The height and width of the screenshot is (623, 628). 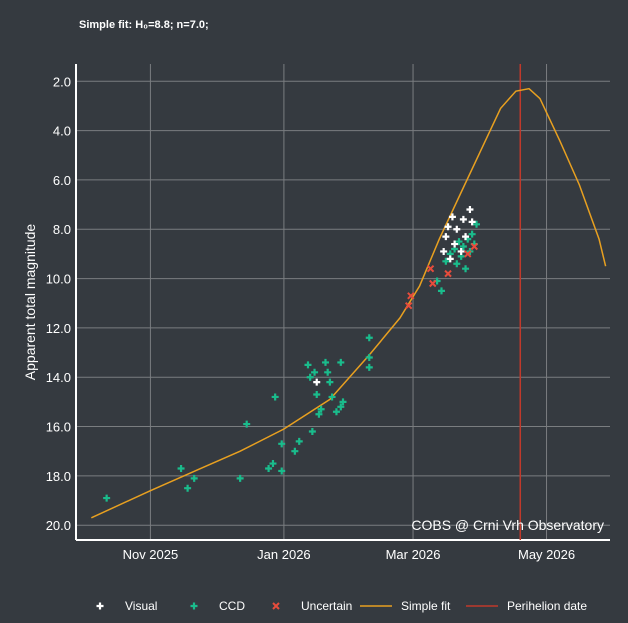 I want to click on x-tick-label: Nov 2025, so click(x=151, y=554).